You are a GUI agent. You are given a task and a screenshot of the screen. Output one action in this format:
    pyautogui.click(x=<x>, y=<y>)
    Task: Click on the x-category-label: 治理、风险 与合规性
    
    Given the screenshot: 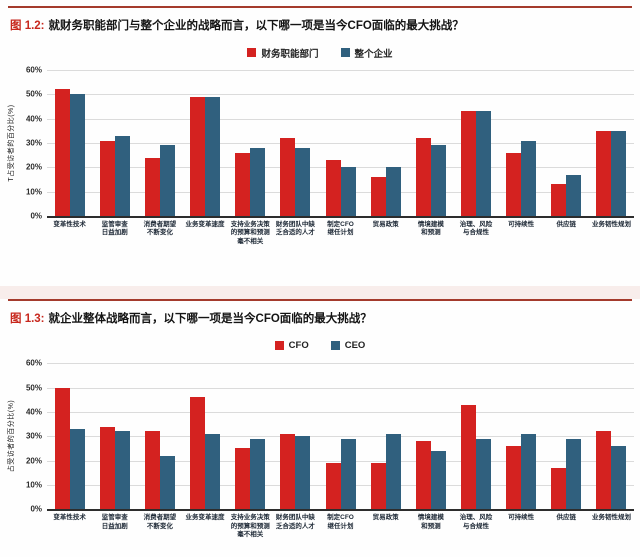 What is the action you would take?
    pyautogui.click(x=476, y=229)
    